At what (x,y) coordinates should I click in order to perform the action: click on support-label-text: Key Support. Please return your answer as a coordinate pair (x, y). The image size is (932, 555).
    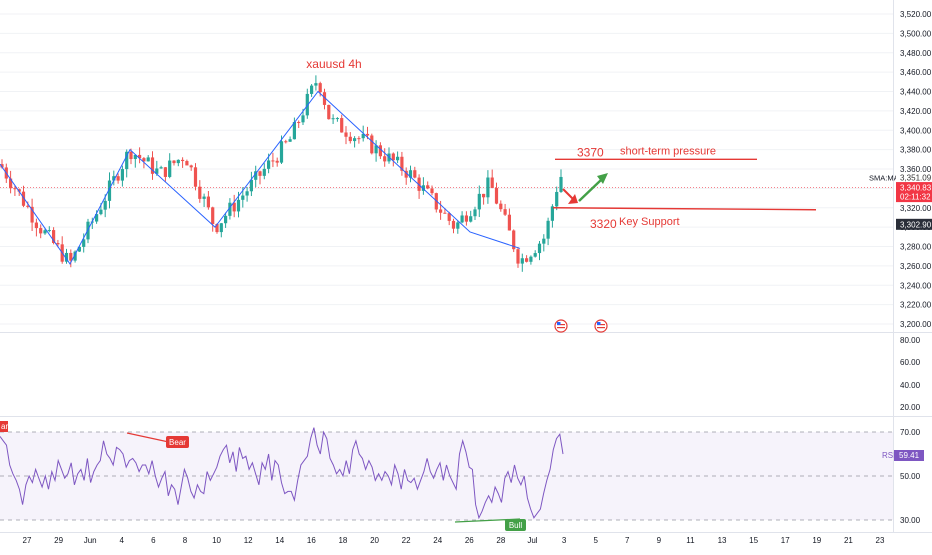
    Looking at the image, I should click on (649, 222).